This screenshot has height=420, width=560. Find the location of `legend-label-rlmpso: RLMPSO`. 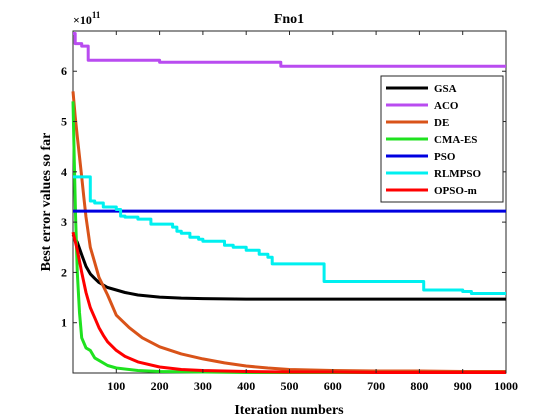

legend-label-rlmpso: RLMPSO is located at coordinates (458, 174).